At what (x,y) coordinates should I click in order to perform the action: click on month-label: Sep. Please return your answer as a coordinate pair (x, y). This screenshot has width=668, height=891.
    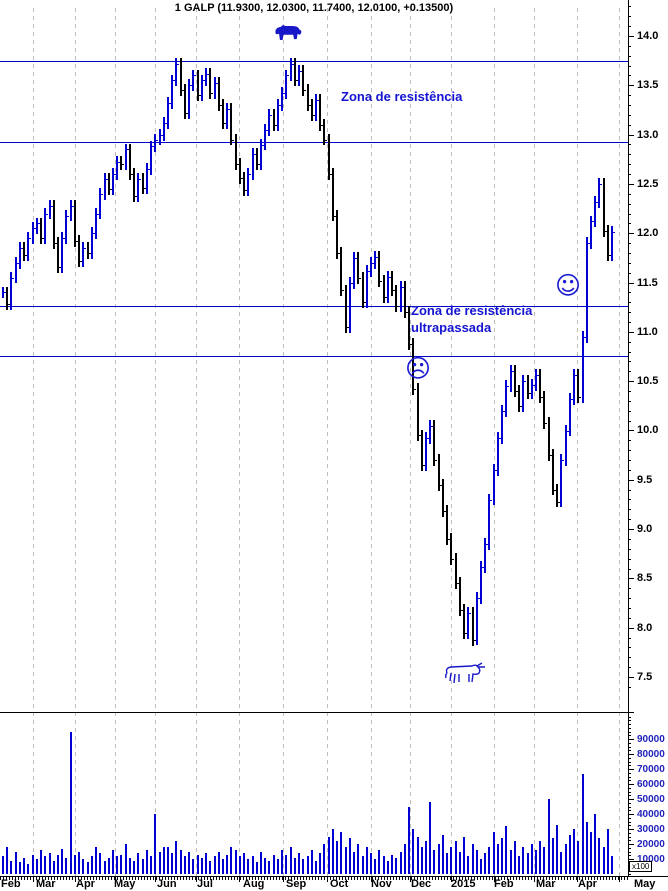
    Looking at the image, I should click on (296, 884).